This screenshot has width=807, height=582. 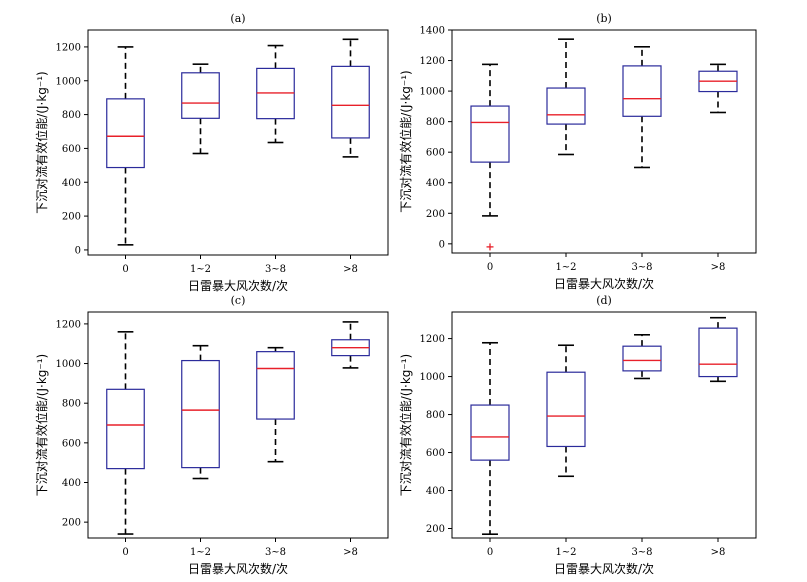 I want to click on panel-3-x-tick-label: 3~8, so click(x=275, y=552).